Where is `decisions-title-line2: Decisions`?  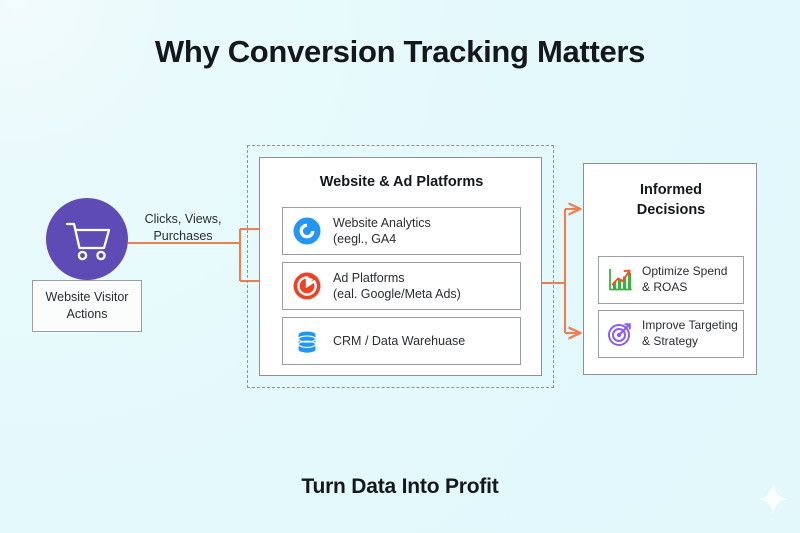 decisions-title-line2: Decisions is located at coordinates (671, 209).